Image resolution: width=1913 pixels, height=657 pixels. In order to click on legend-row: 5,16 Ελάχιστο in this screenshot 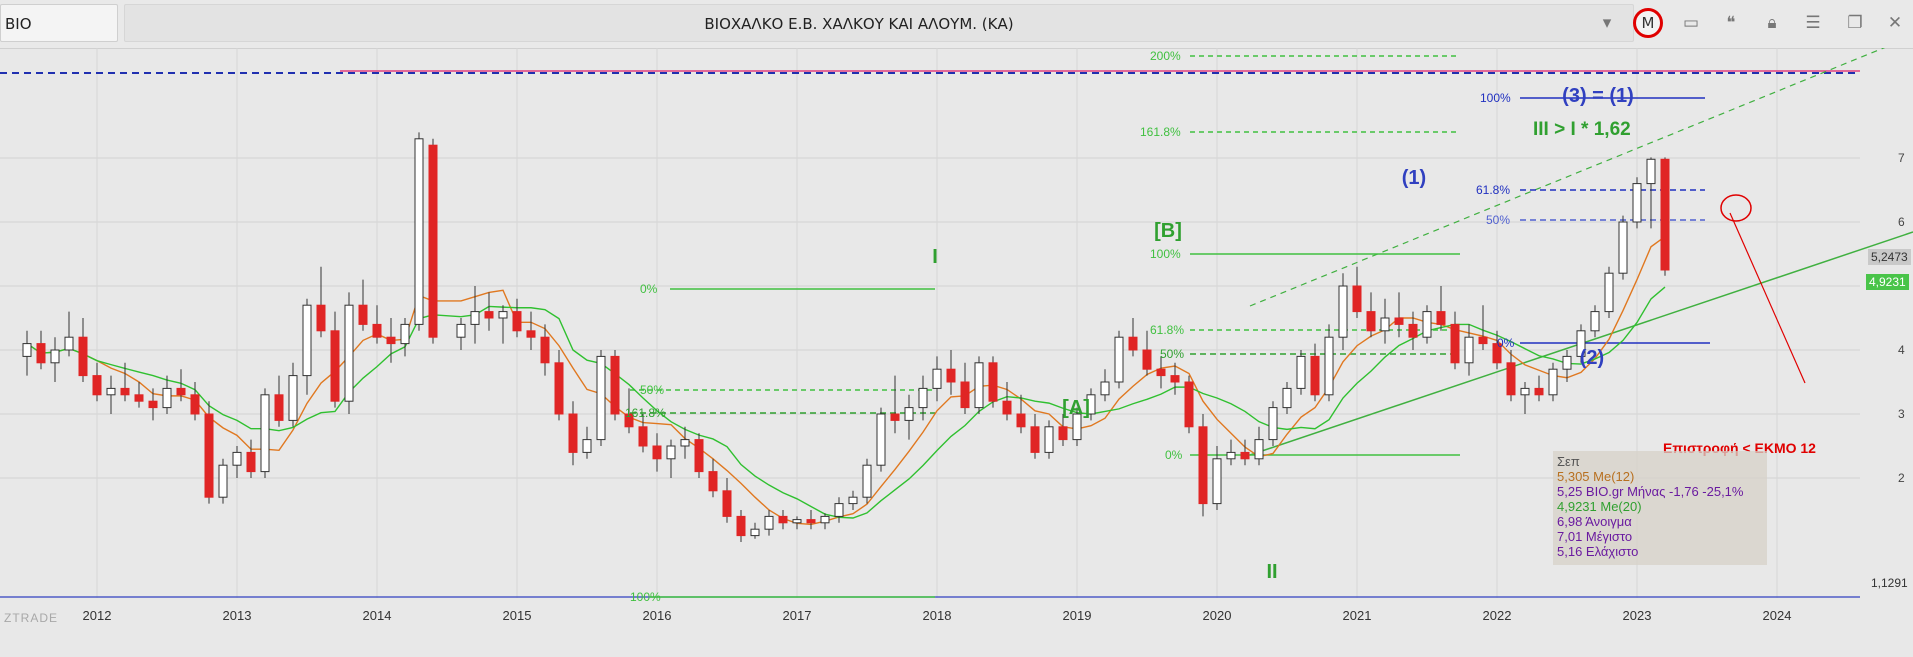, I will do `click(1598, 551)`.